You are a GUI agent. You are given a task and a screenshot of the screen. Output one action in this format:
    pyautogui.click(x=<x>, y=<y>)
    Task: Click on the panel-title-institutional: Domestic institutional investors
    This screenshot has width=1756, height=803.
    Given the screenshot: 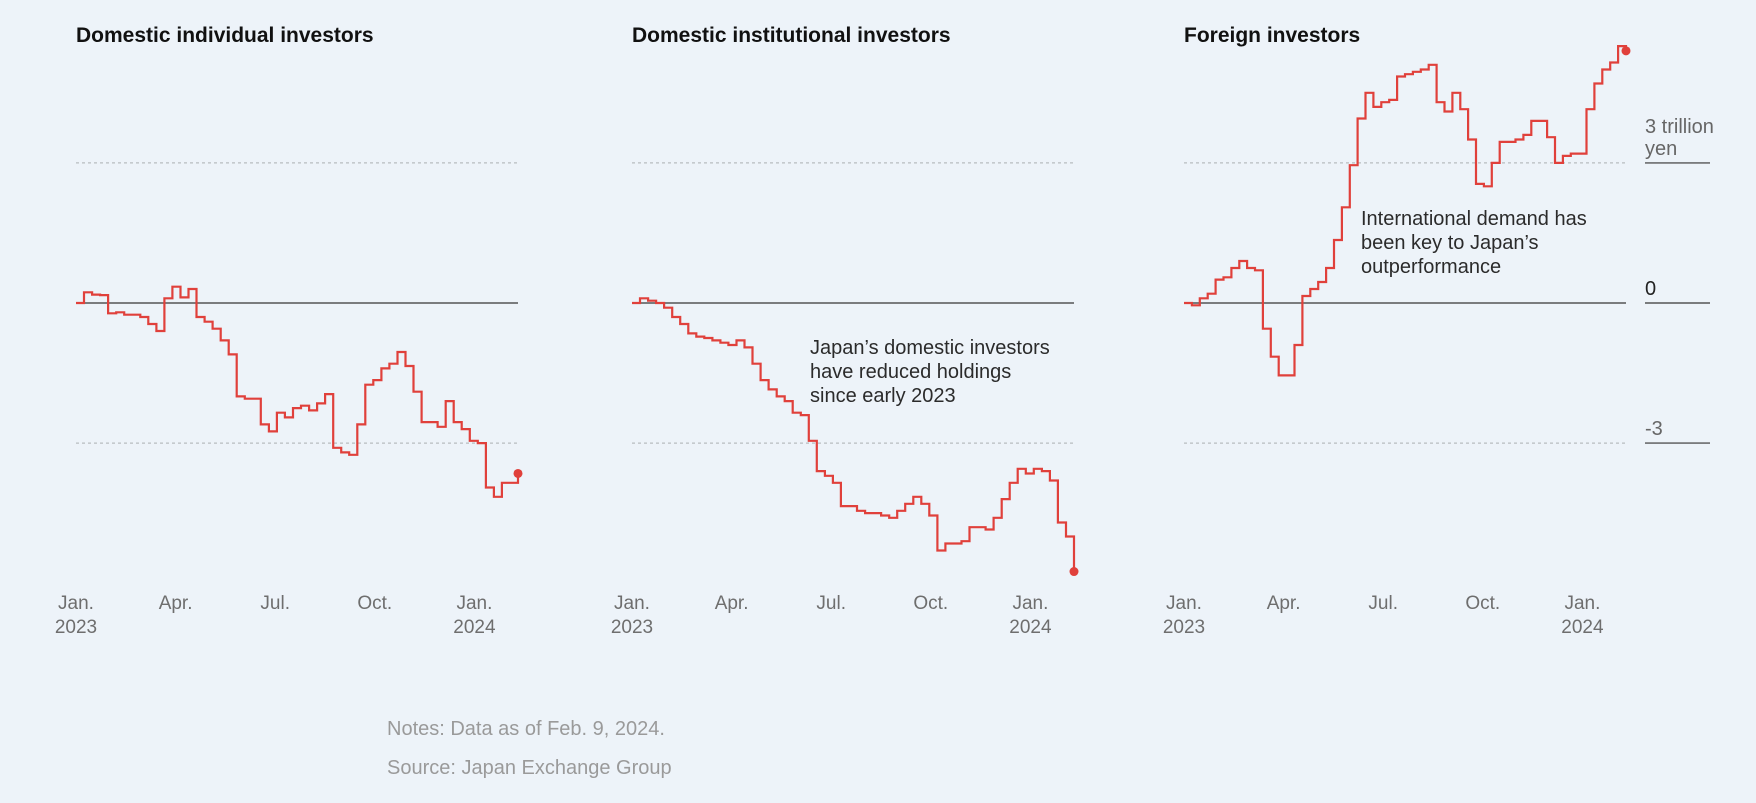 What is the action you would take?
    pyautogui.click(x=791, y=35)
    